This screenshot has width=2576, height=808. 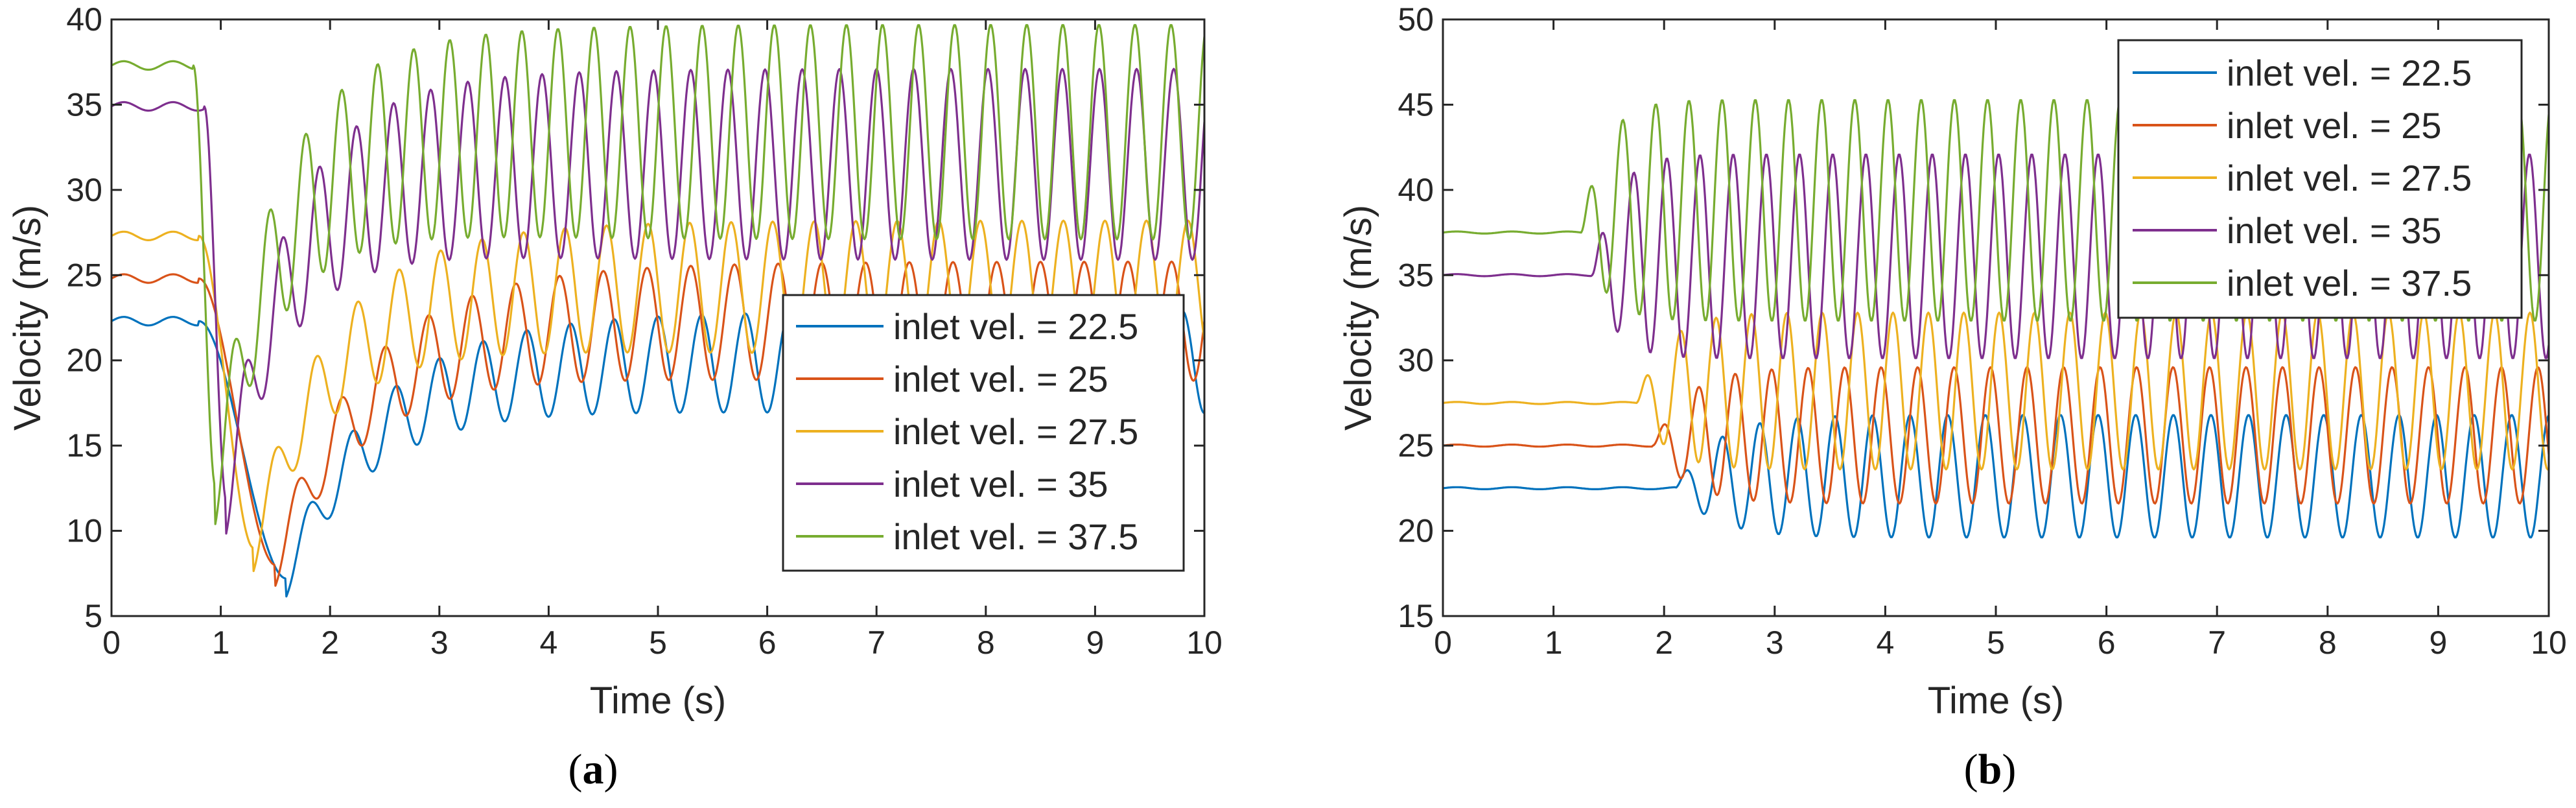 What do you see at coordinates (2438, 642) in the screenshot?
I see `panel-b-x-tick-label: 9` at bounding box center [2438, 642].